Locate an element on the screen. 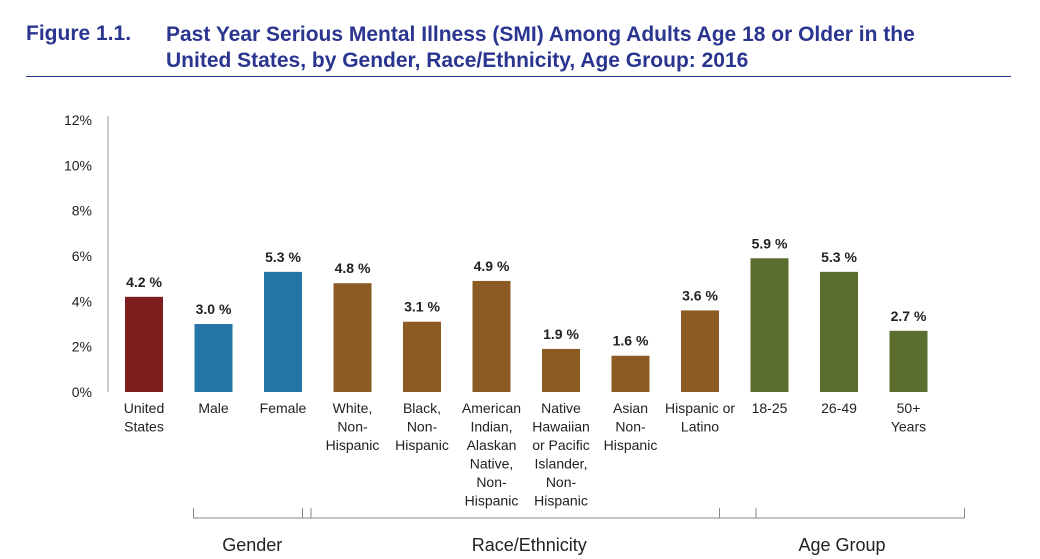 This screenshot has height=559, width=1040. x-tick-label: 26-49 is located at coordinates (839, 408).